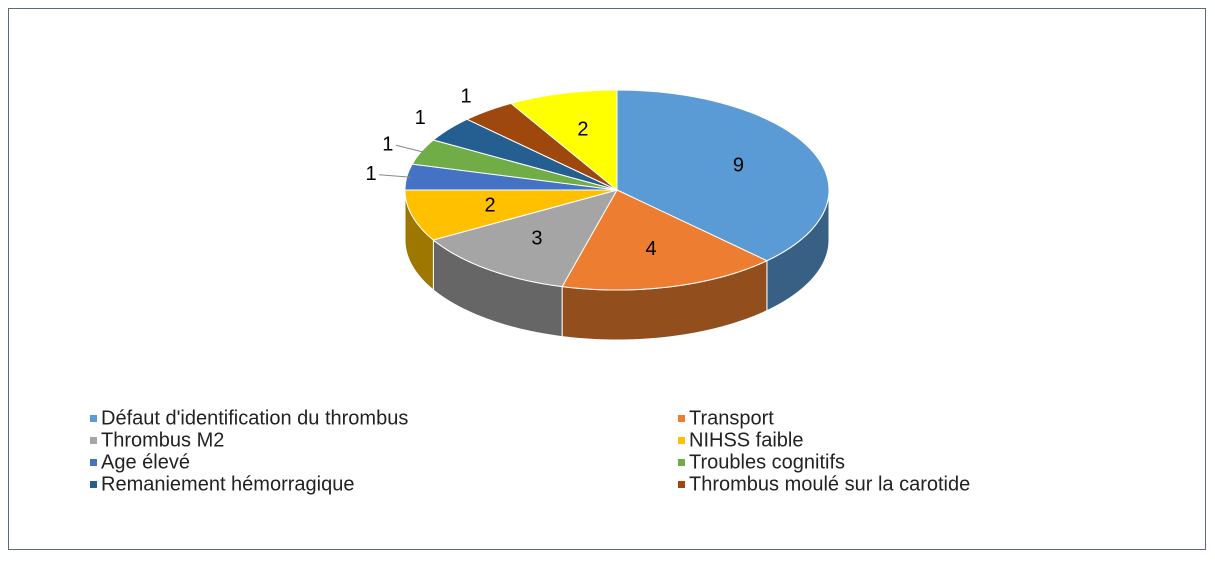  I want to click on legend-label: Troubles cognitifs, so click(767, 462).